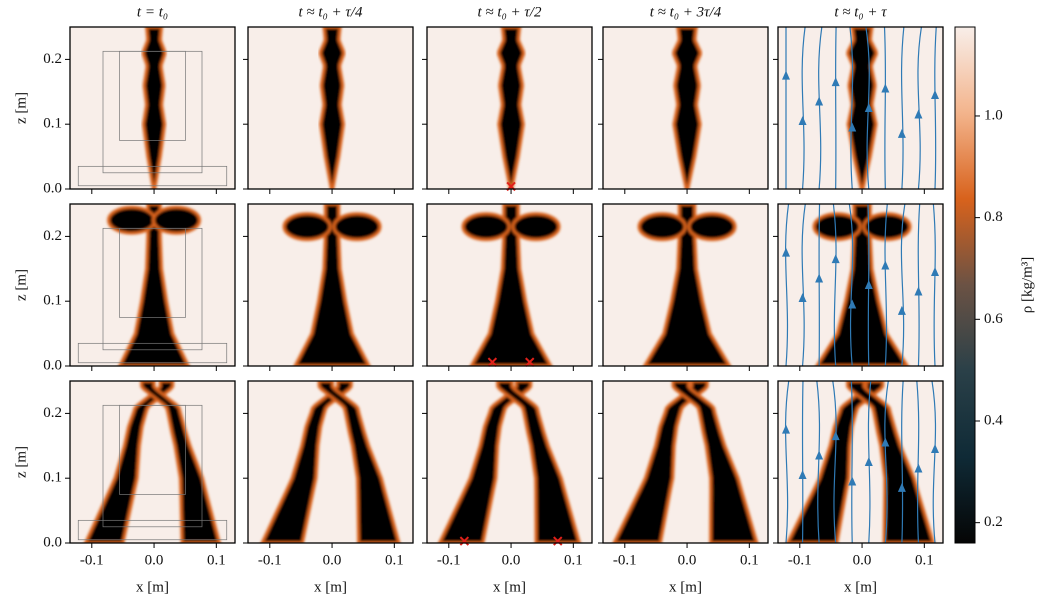 The image size is (1040, 606). What do you see at coordinates (328, 99) in the screenshot?
I see `panel: t ≈ t₀ + τ/4` at bounding box center [328, 99].